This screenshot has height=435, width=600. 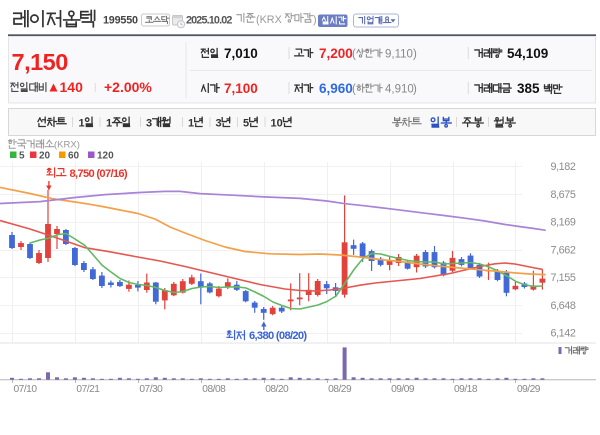 What do you see at coordinates (277, 389) in the screenshot?
I see `svg-text: 08/20` at bounding box center [277, 389].